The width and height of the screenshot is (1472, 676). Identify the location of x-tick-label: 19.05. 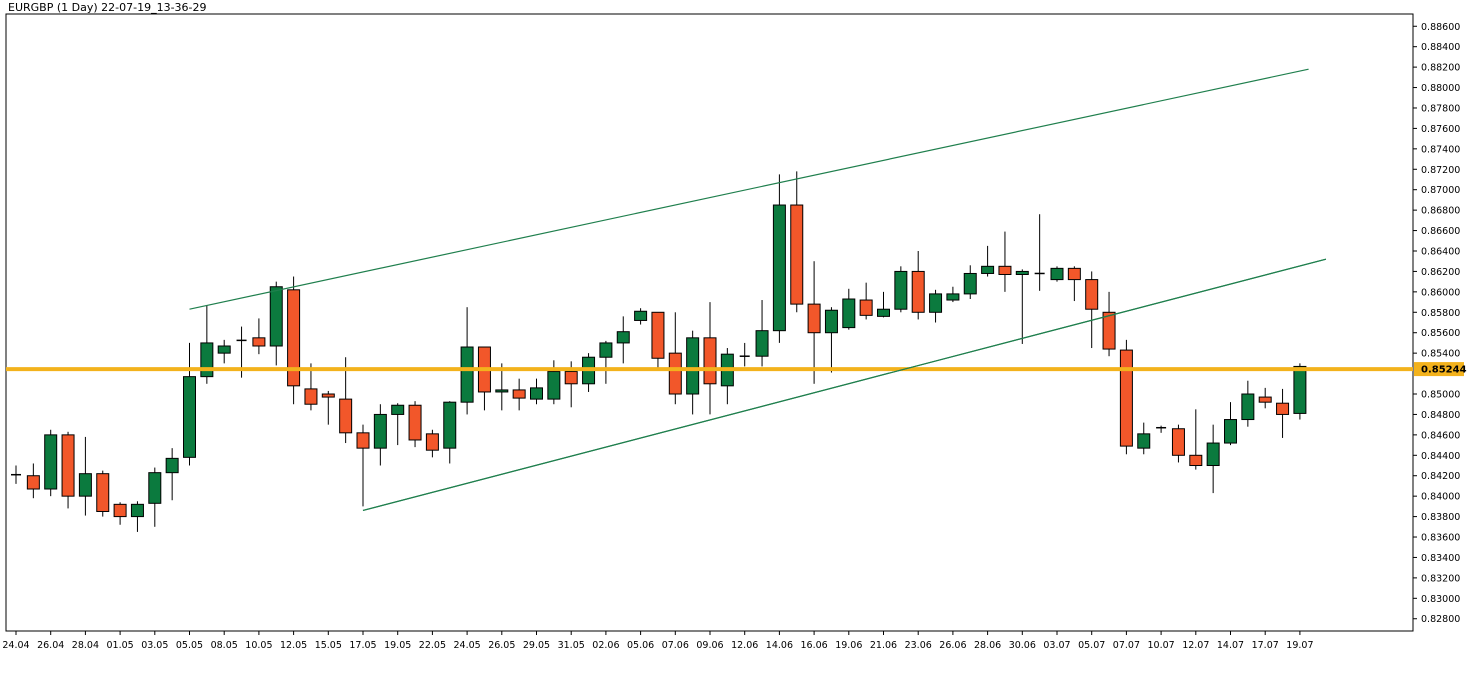
(397, 645).